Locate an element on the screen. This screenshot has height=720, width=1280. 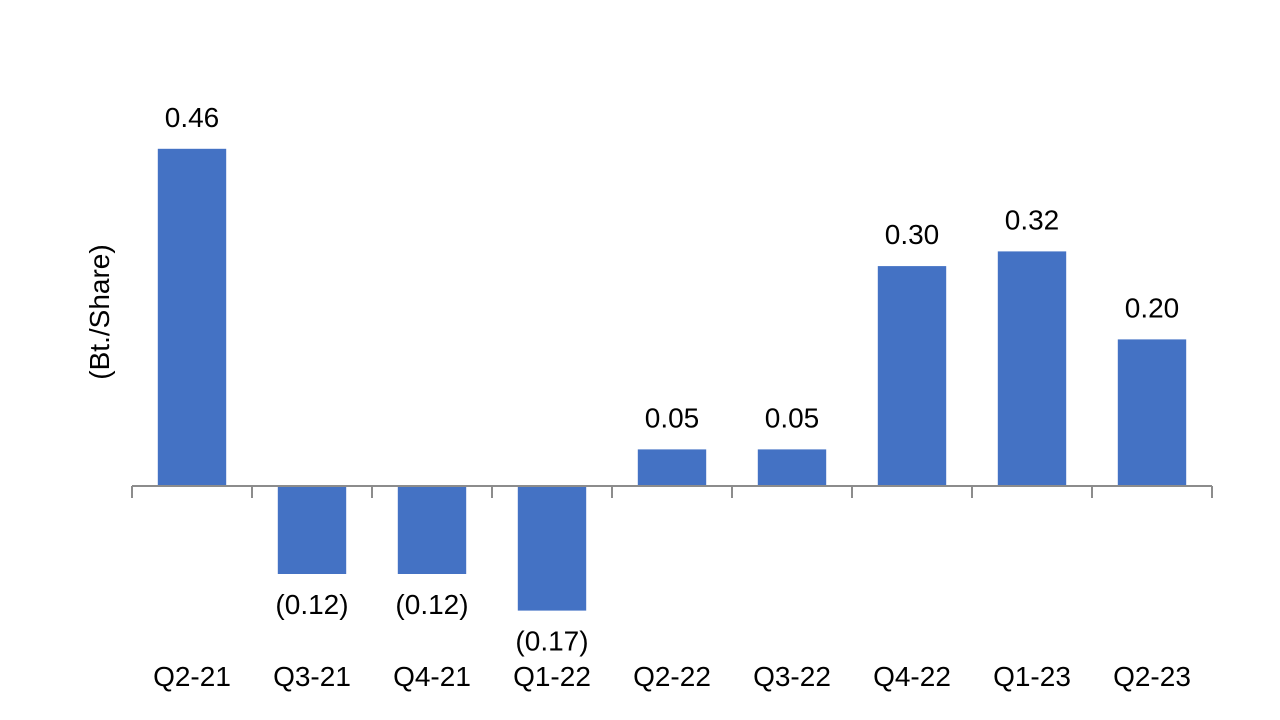
category-label-q2-22: Q2-22 is located at coordinates (672, 676).